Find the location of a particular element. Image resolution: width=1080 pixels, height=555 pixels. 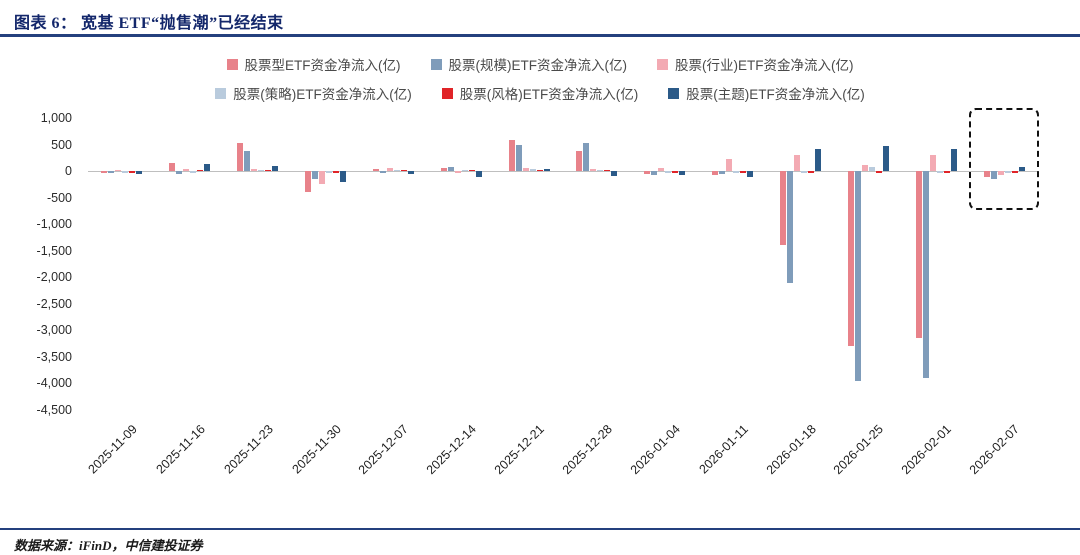

top-divider is located at coordinates (540, 35).